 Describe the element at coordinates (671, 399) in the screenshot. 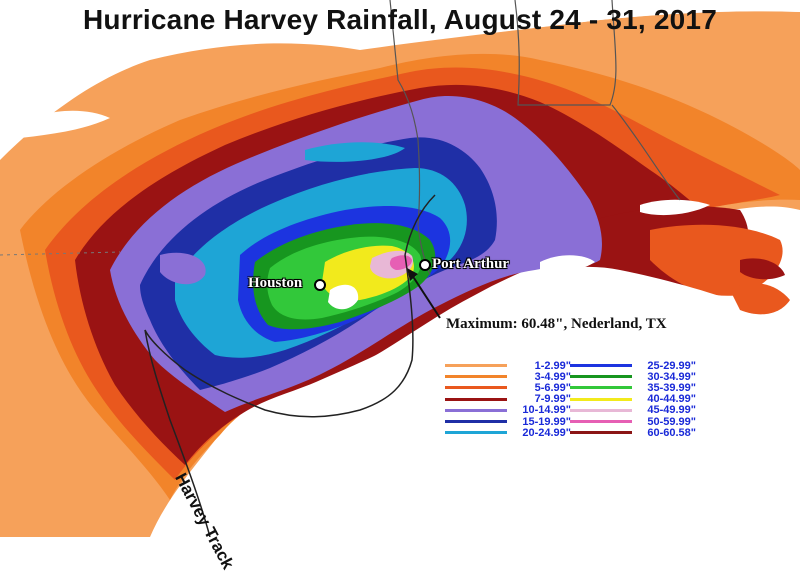

I see `legend-label: 40-44.99"` at that location.